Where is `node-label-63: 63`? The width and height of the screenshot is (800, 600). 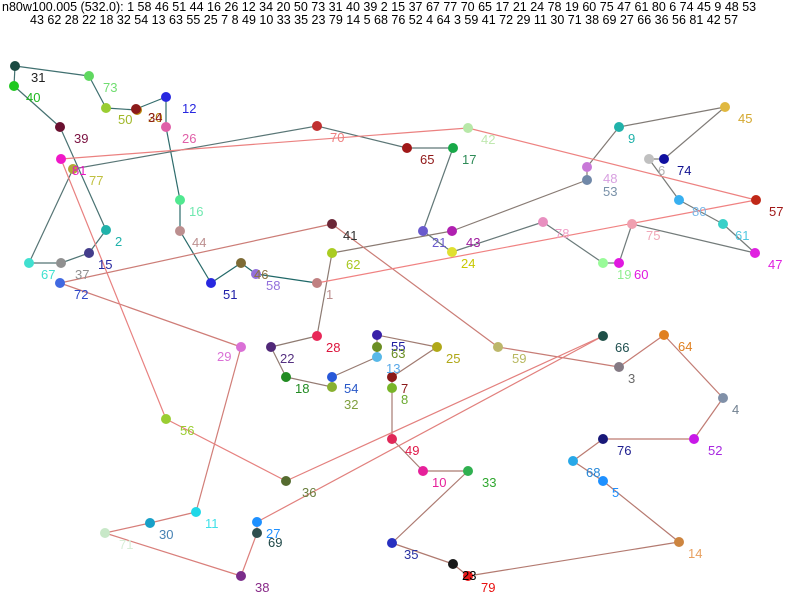 node-label-63: 63 is located at coordinates (398, 353).